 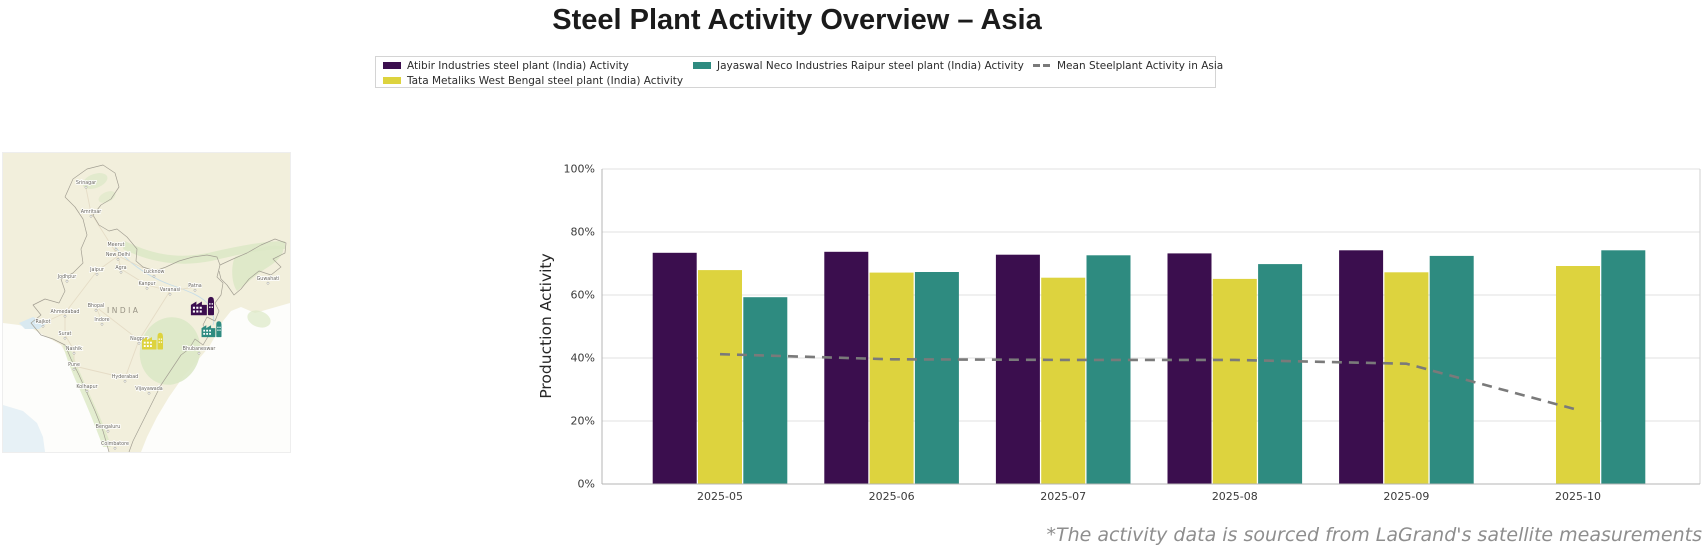 What do you see at coordinates (154, 272) in the screenshot?
I see `city-label: Lucknow` at bounding box center [154, 272].